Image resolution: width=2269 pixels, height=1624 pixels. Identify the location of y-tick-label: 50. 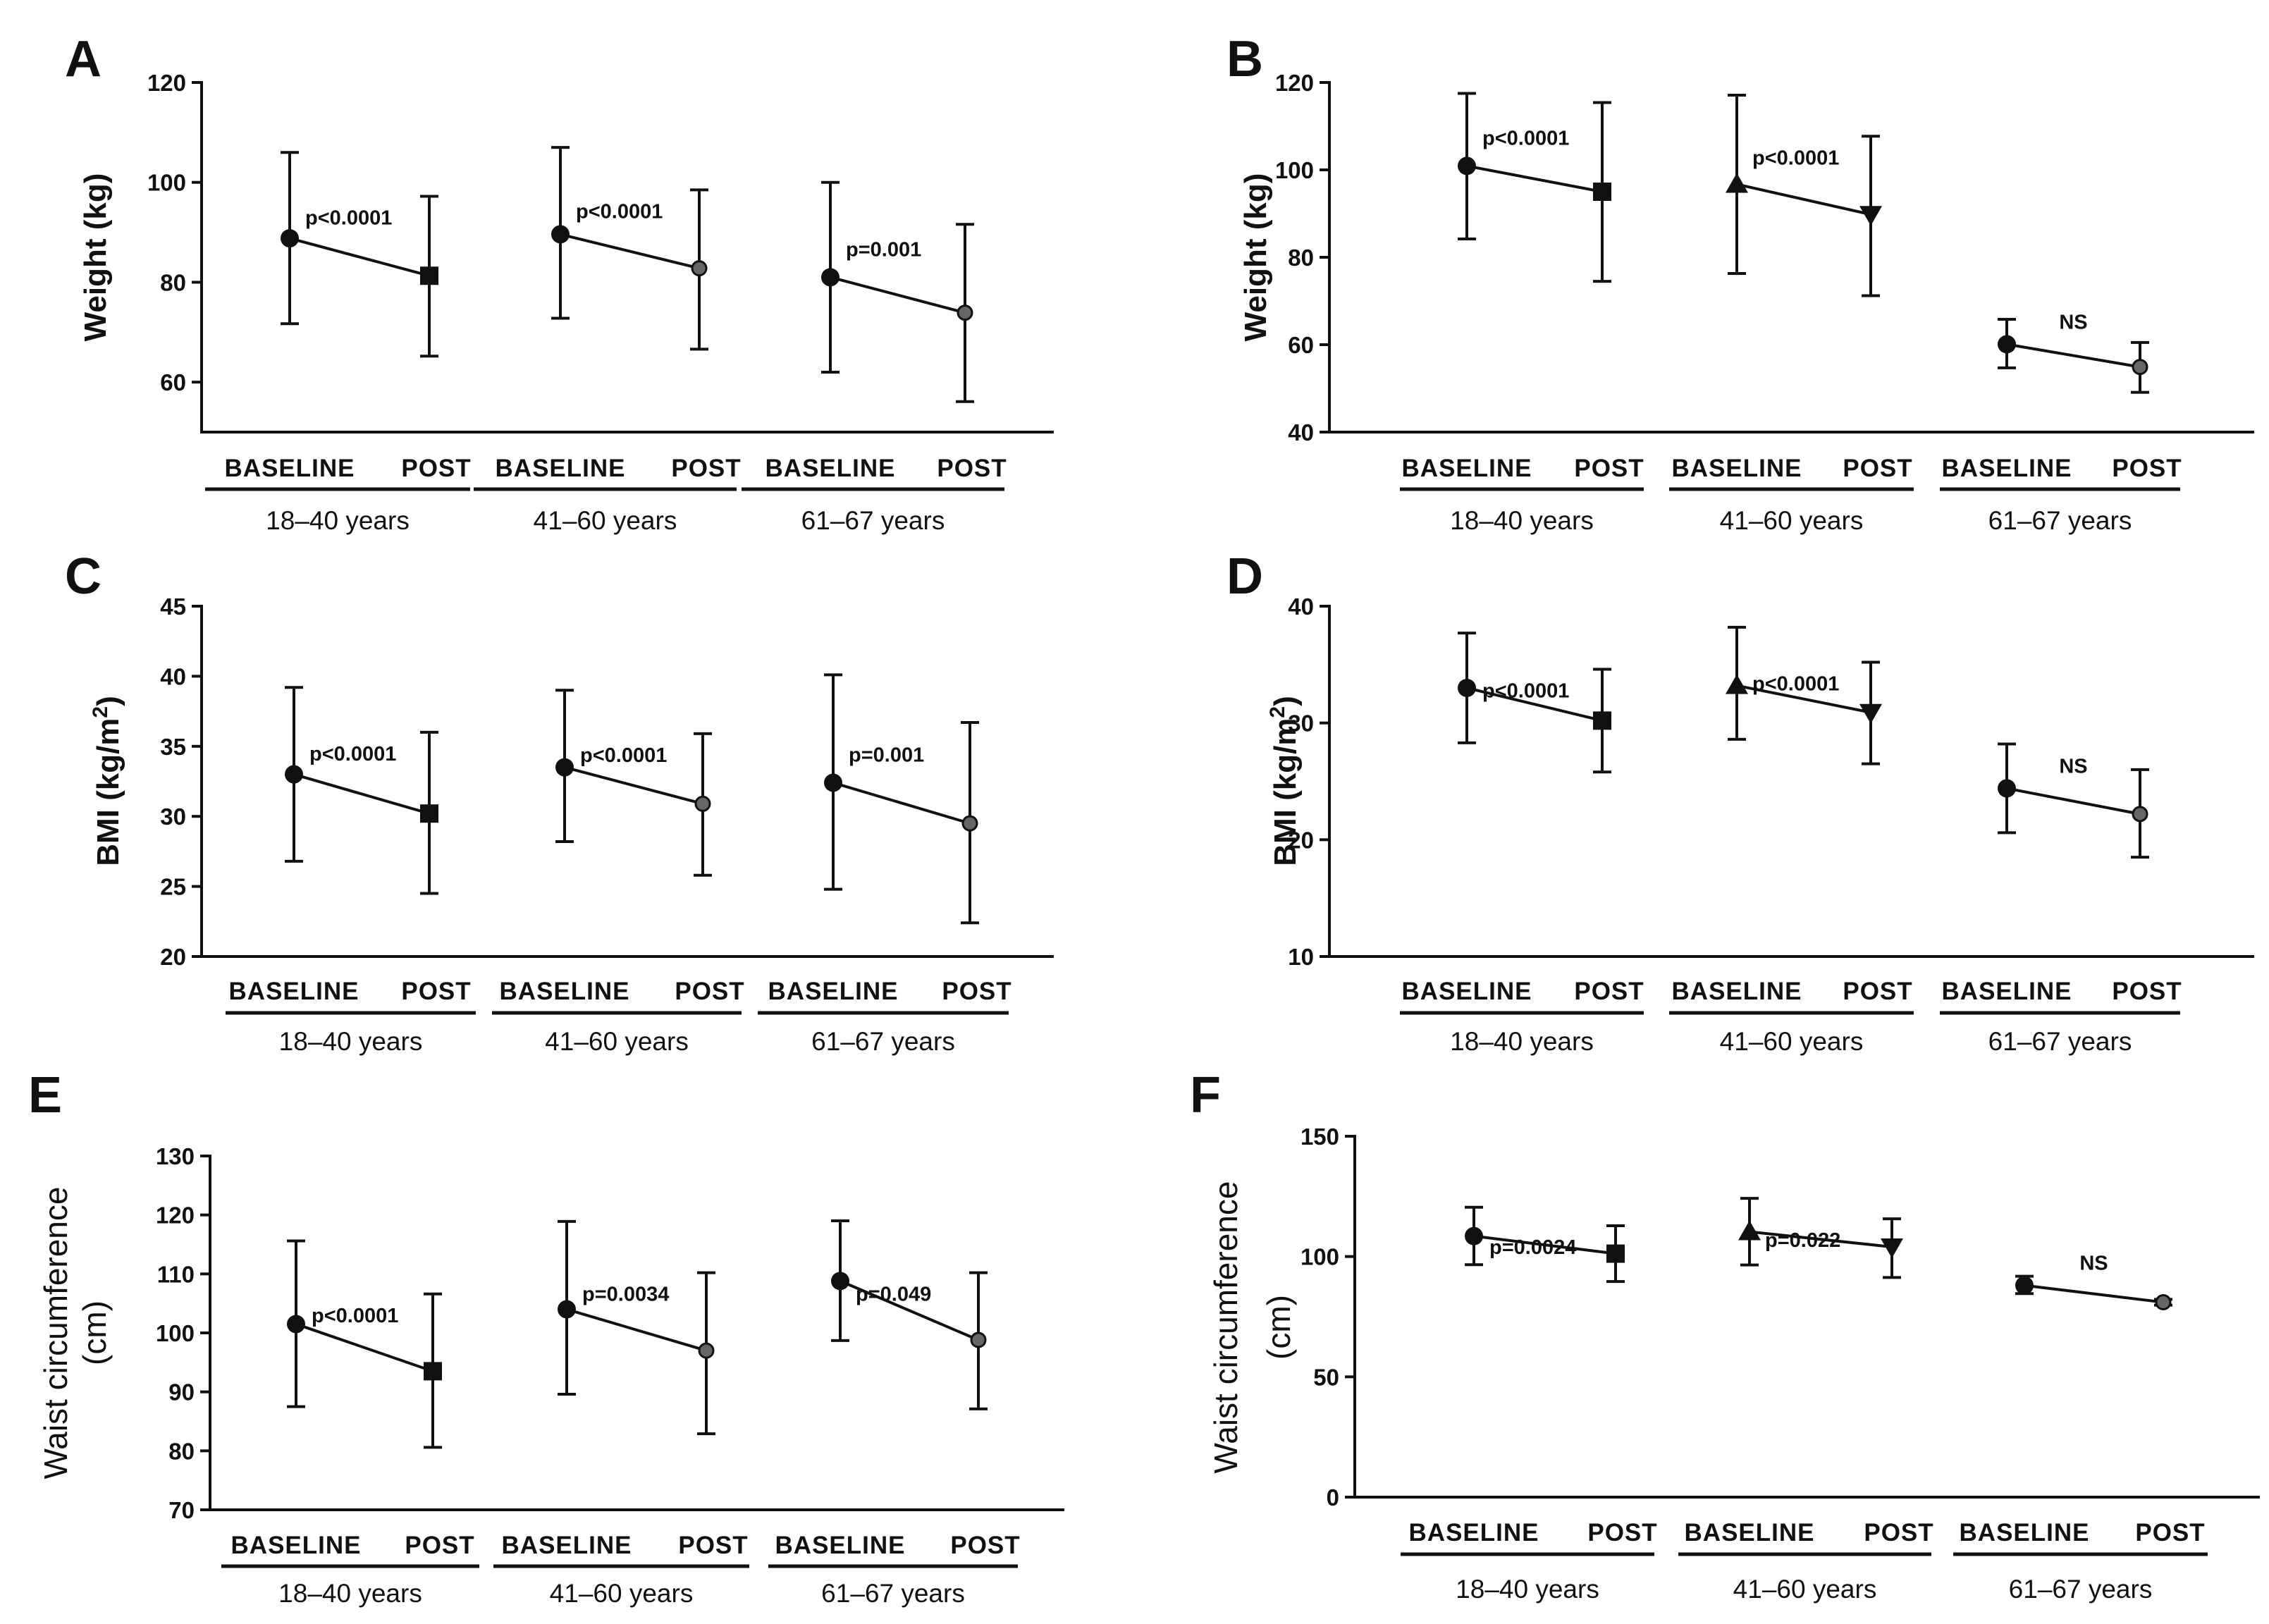
(1326, 1377).